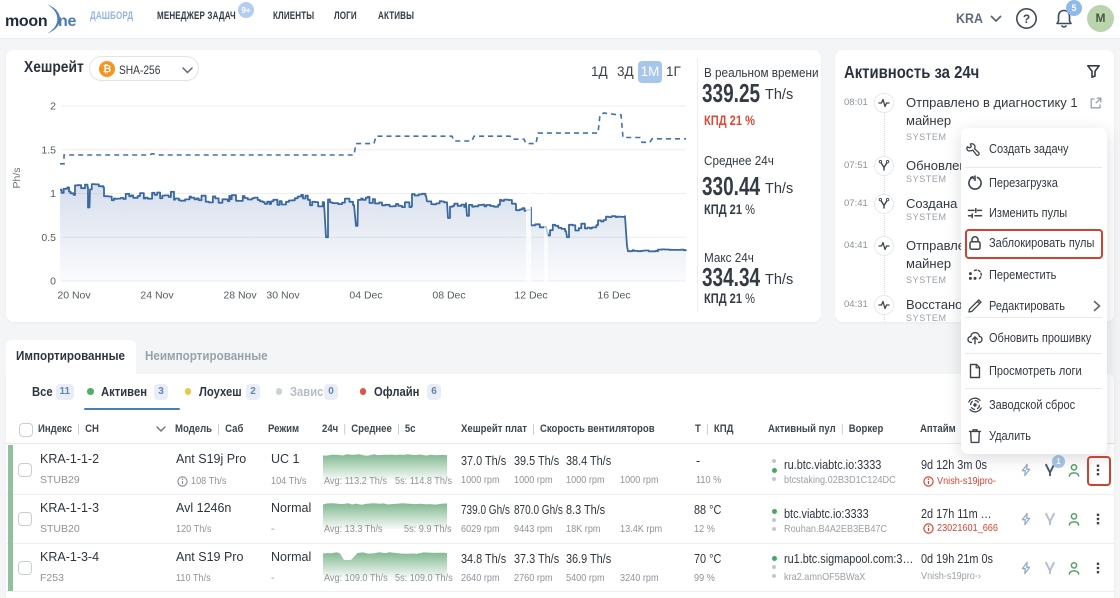 This screenshot has height=598, width=1120. I want to click on svg-text: 24 Nov, so click(157, 296).